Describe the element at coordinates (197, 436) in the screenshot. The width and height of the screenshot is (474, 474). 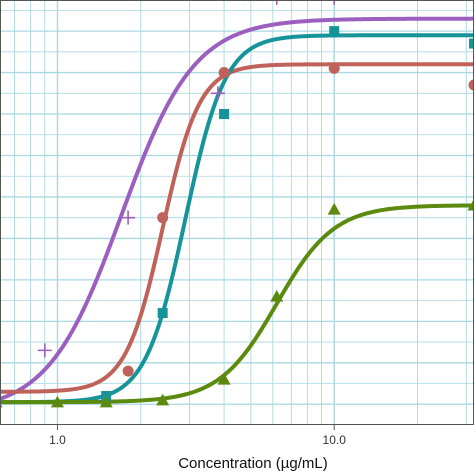
I see `x-axis: 1.0 10.0` at that location.